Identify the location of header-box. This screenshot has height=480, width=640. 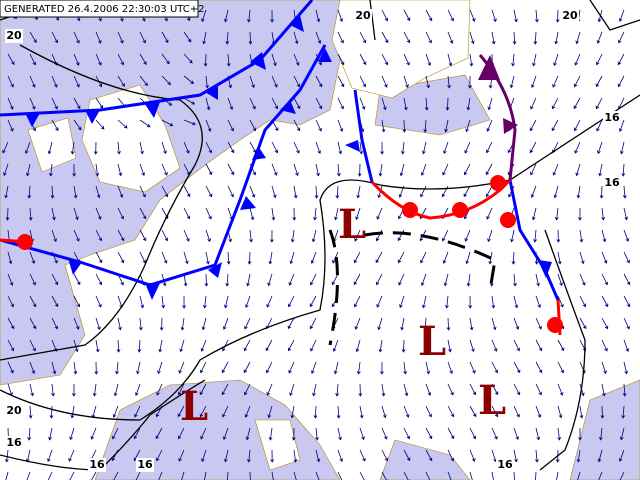
(99, 9).